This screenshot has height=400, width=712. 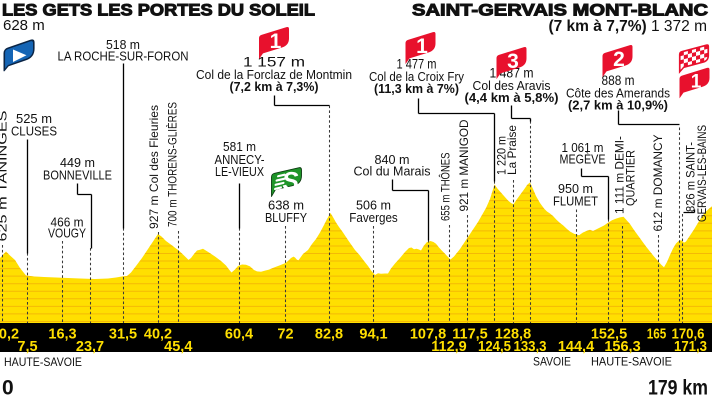 I want to click on svg-text: 826 m SAINT-, so click(x=691, y=177).